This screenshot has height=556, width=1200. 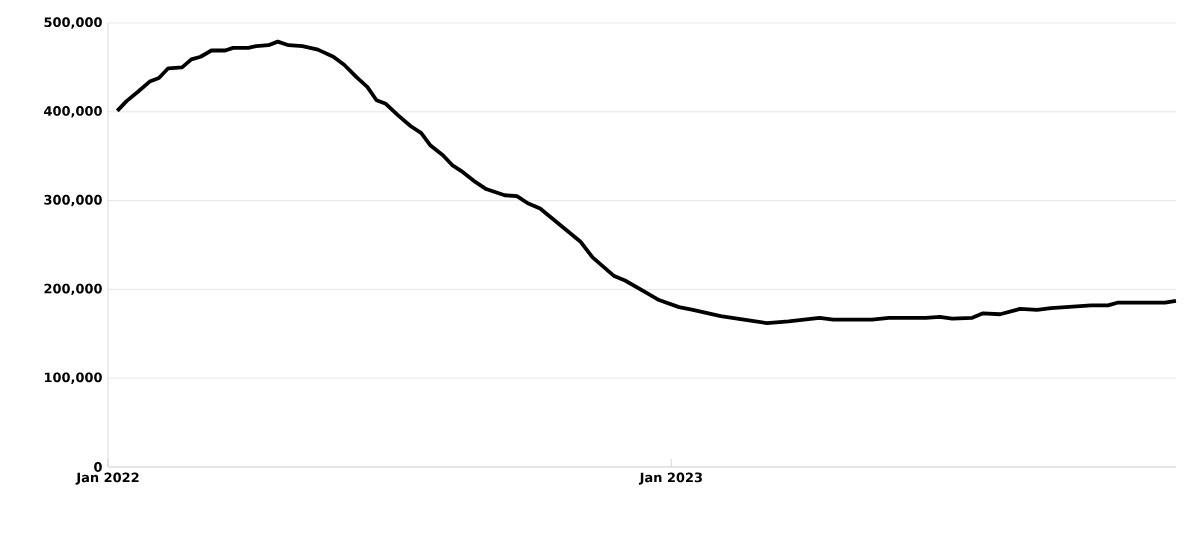 I want to click on y-tick-label: 400,000, so click(x=73, y=112).